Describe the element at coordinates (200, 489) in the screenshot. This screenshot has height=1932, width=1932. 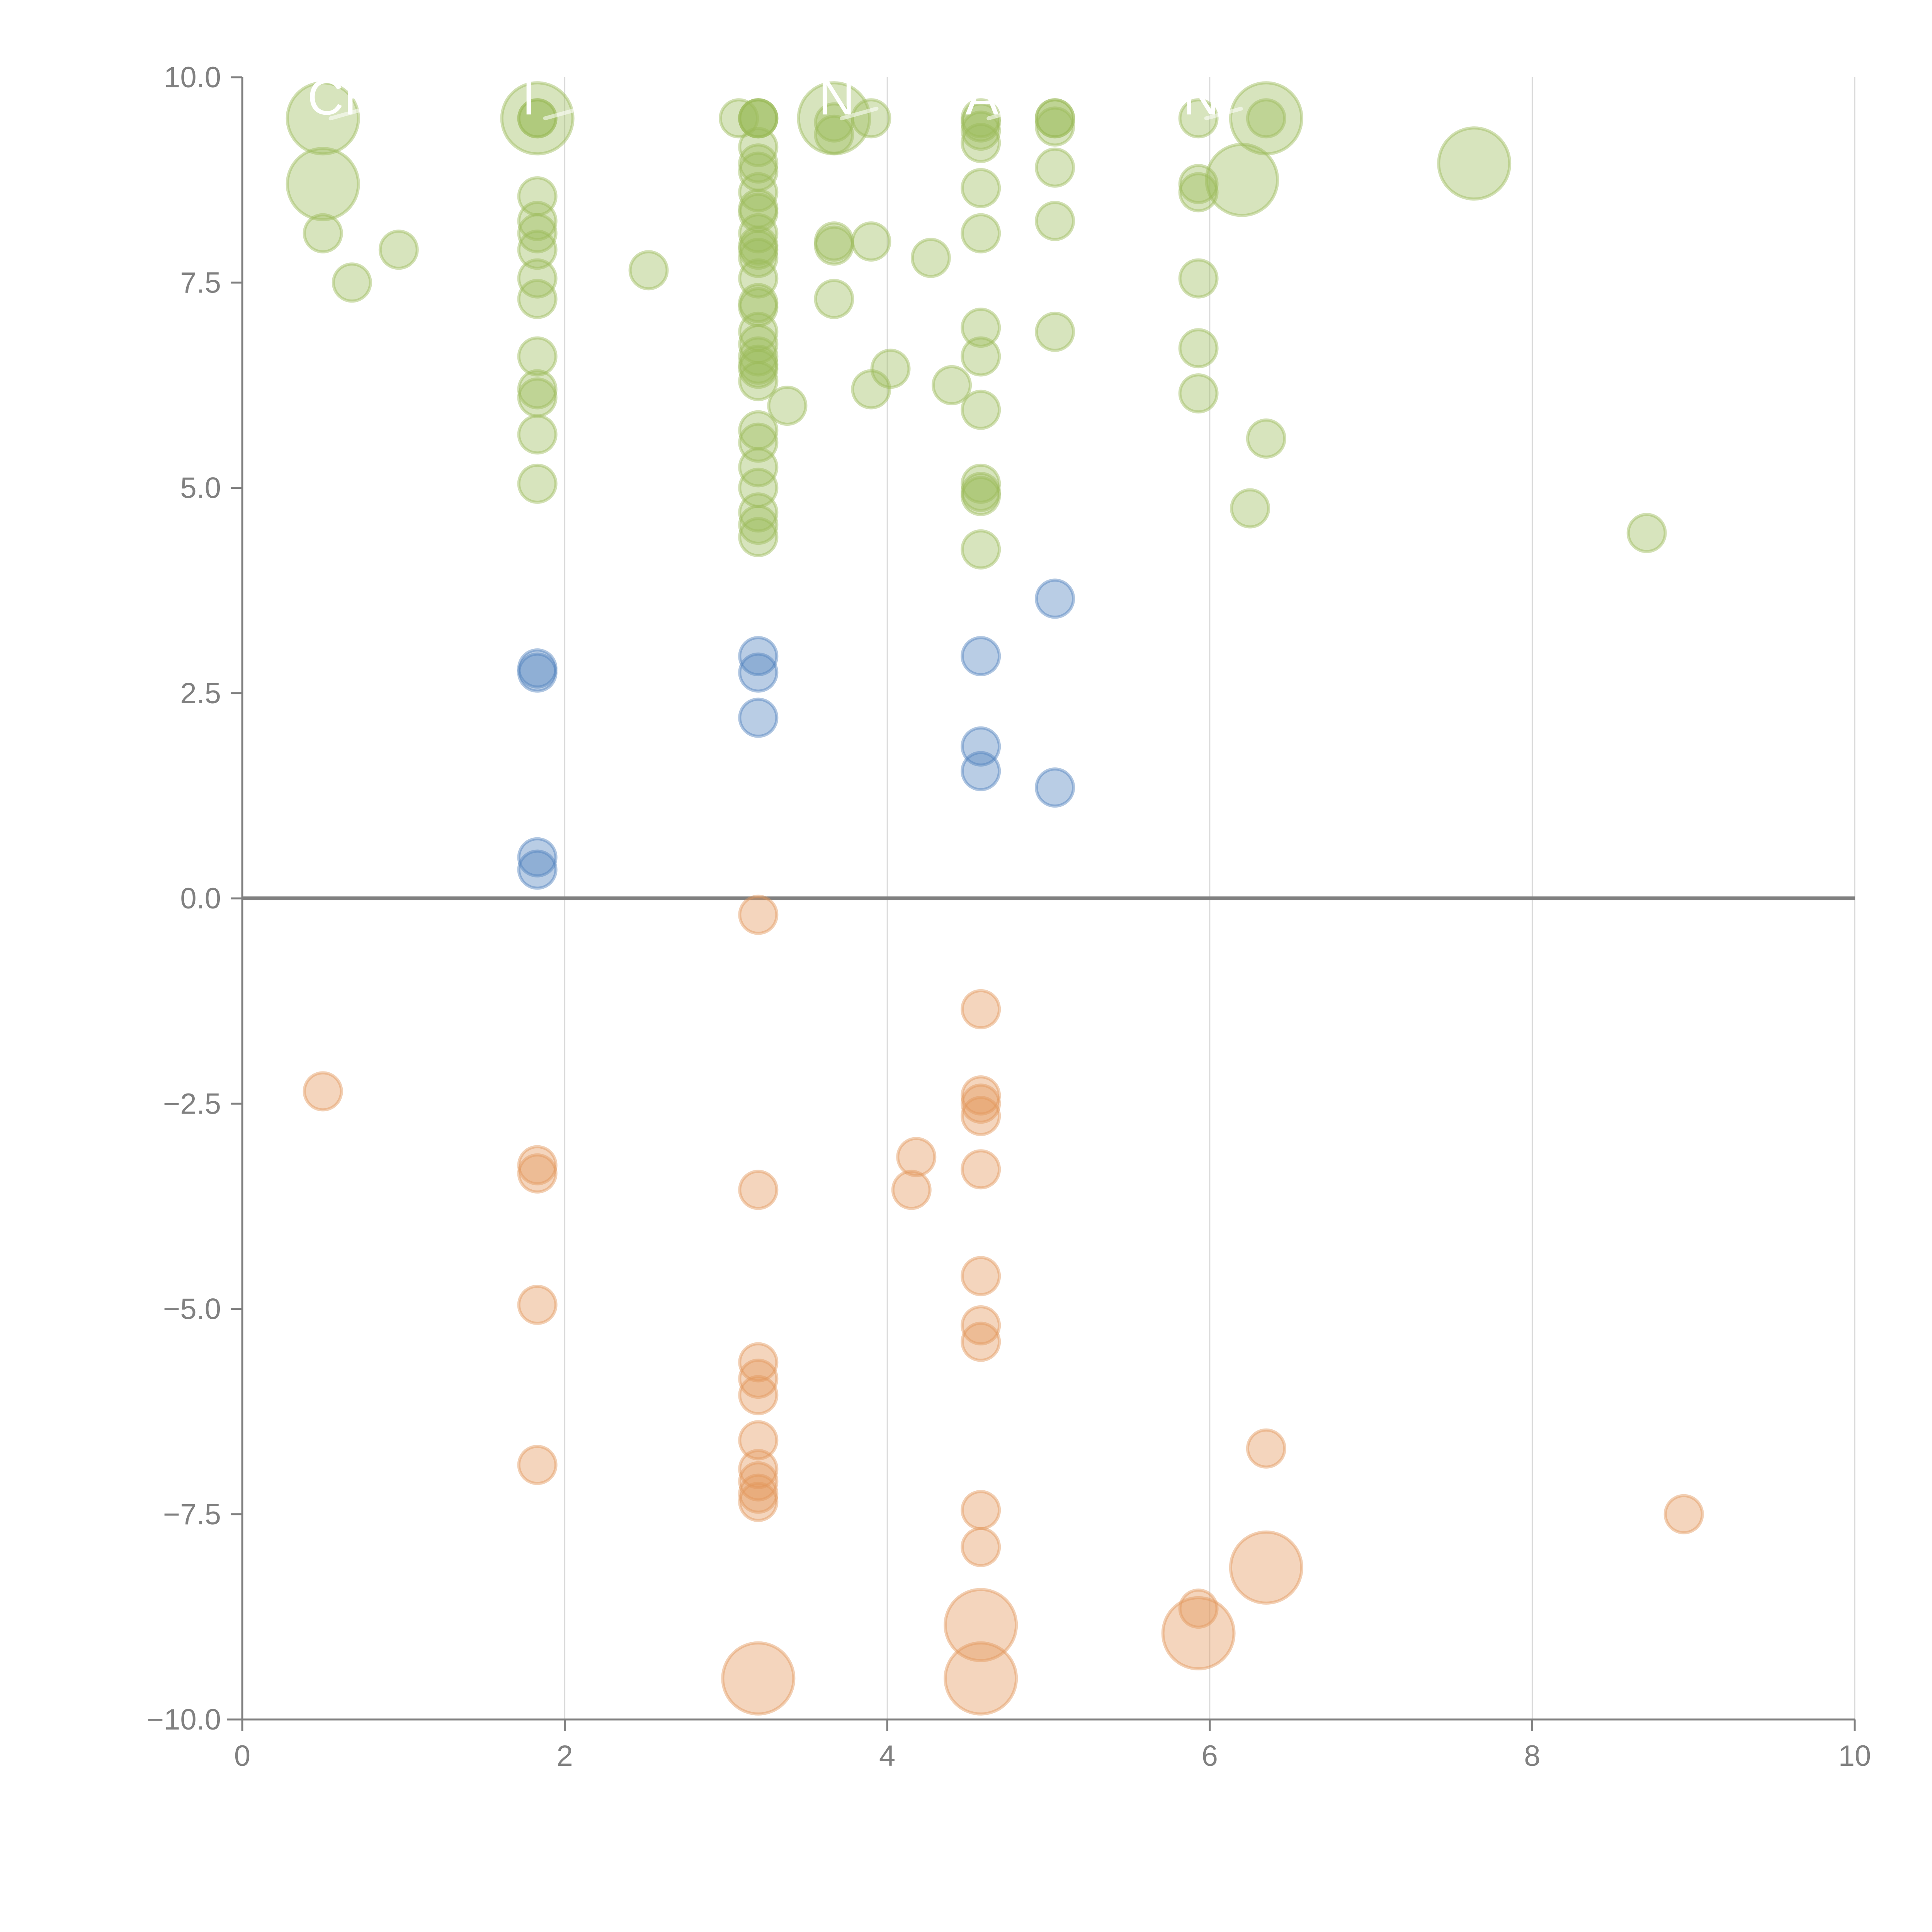
I see `y-tick-label: 5.0` at that location.